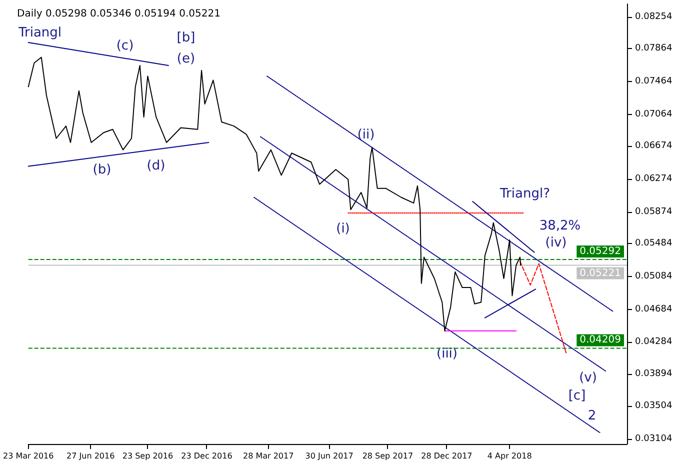 This screenshot has height=468, width=683. What do you see at coordinates (543, 308) in the screenshot?
I see `line-series` at bounding box center [543, 308].